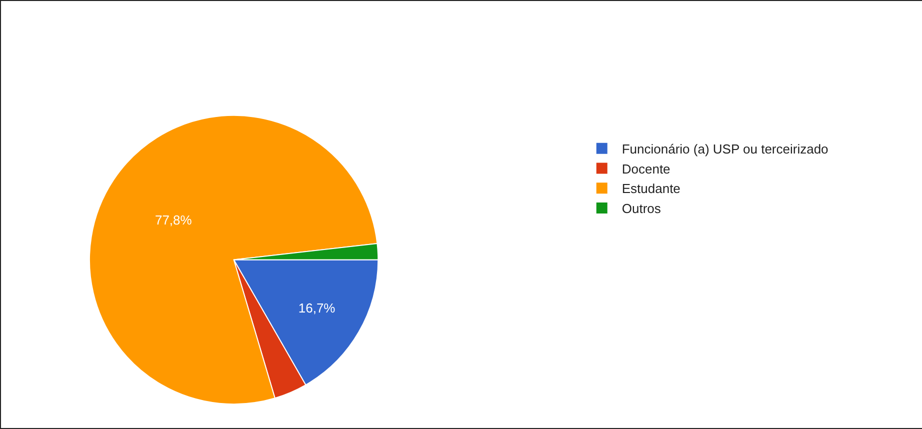 The image size is (922, 429). Describe the element at coordinates (642, 208) in the screenshot. I see `legend-label: Outros` at that location.